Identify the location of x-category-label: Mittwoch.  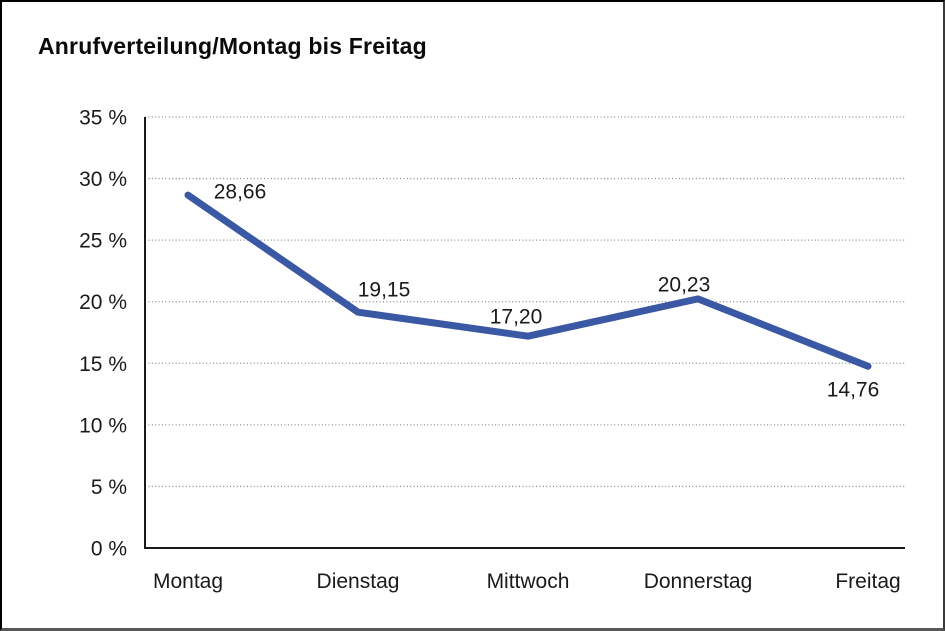
(528, 581).